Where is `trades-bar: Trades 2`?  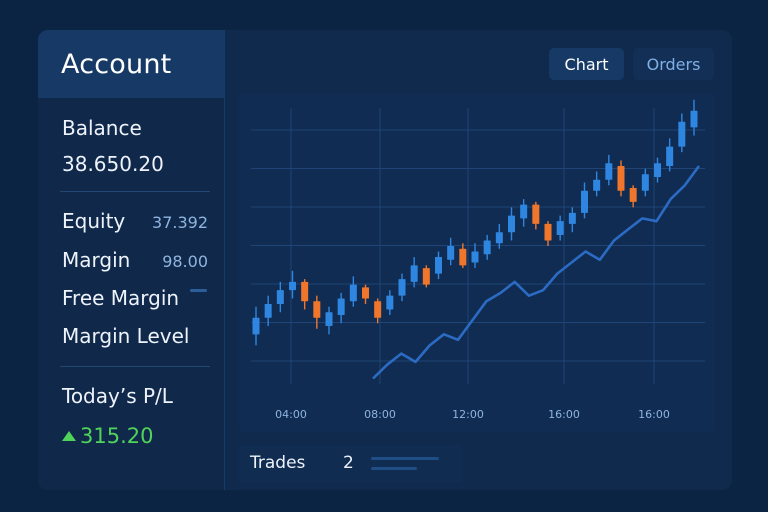 trades-bar: Trades 2 is located at coordinates (351, 463).